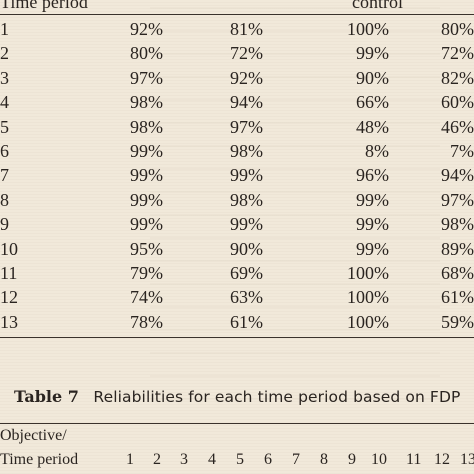 The image size is (474, 474). I want to click on time-period-cell: 6, so click(4, 150).